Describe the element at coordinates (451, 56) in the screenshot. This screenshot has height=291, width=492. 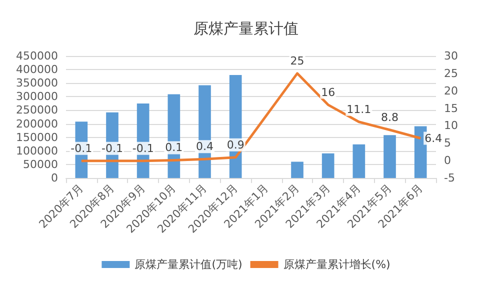
I see `y2-tick-label: 30` at that location.